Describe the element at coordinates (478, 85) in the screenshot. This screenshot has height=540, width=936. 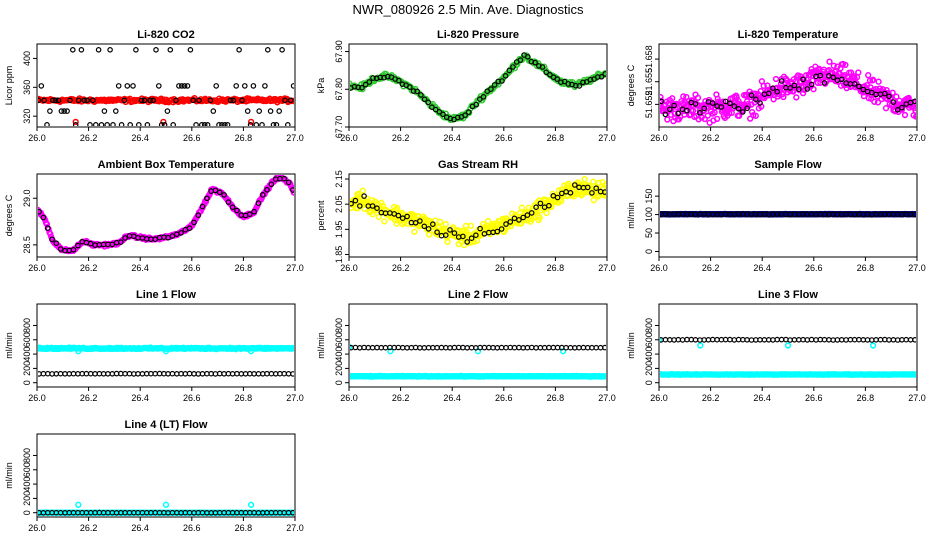
I see `plot-frame` at that location.